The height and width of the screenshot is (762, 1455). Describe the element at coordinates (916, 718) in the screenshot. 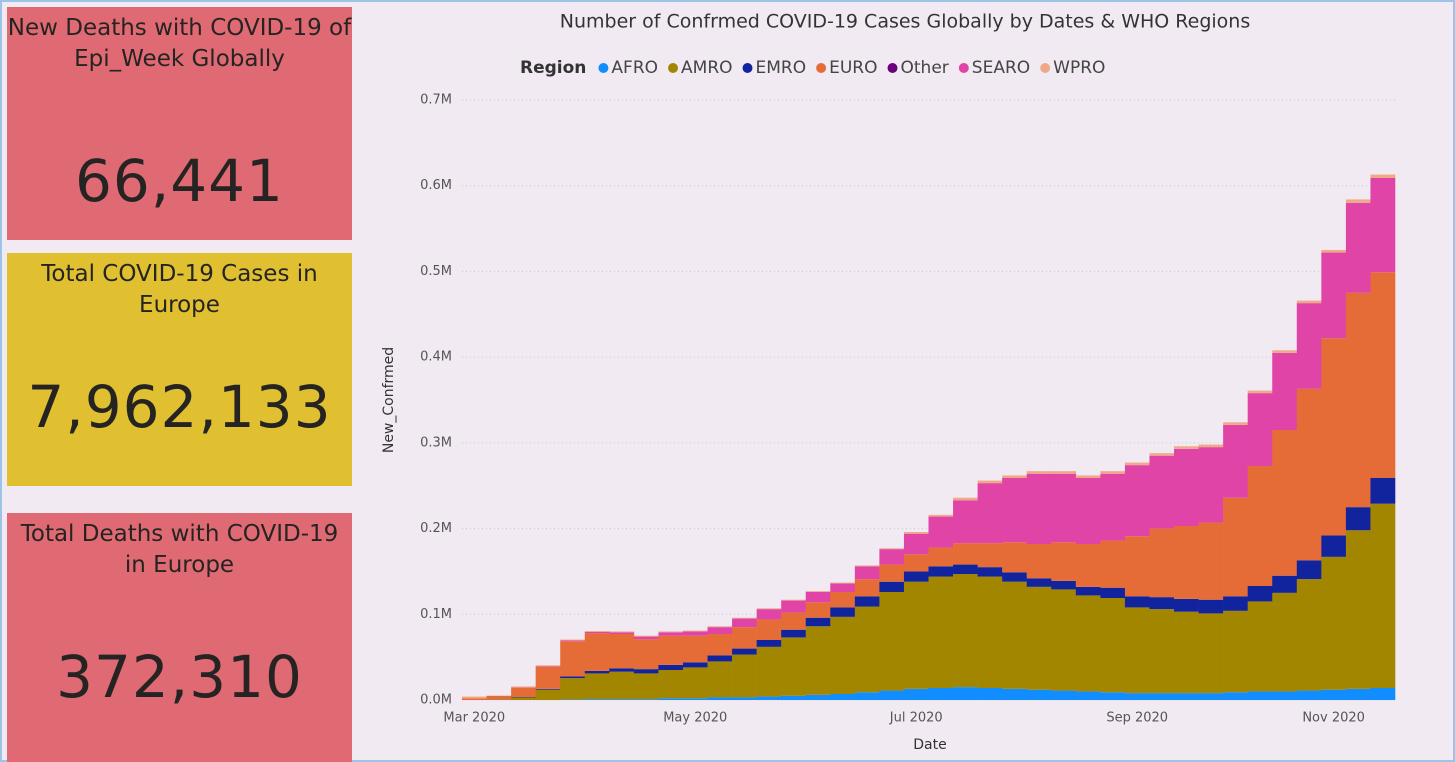

I see `x-tick-label: Jul 2020` at that location.